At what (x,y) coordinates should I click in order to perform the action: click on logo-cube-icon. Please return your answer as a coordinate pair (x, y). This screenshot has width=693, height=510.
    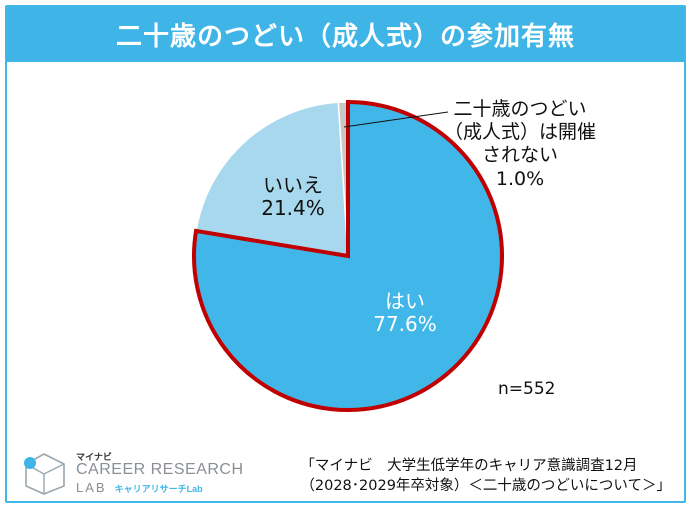
    Looking at the image, I should click on (44, 474).